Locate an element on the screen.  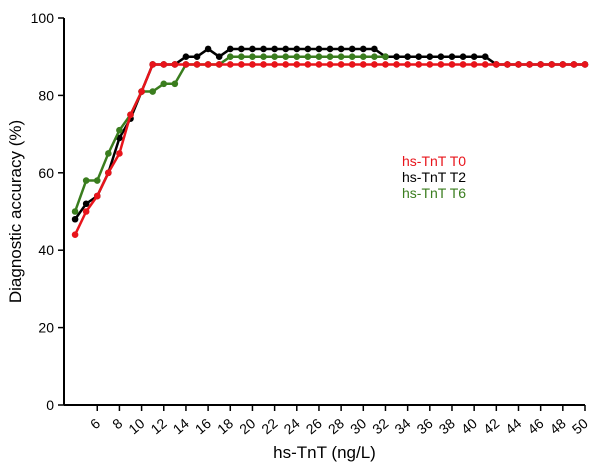
x-tick-label: 6 is located at coordinates (95, 423).